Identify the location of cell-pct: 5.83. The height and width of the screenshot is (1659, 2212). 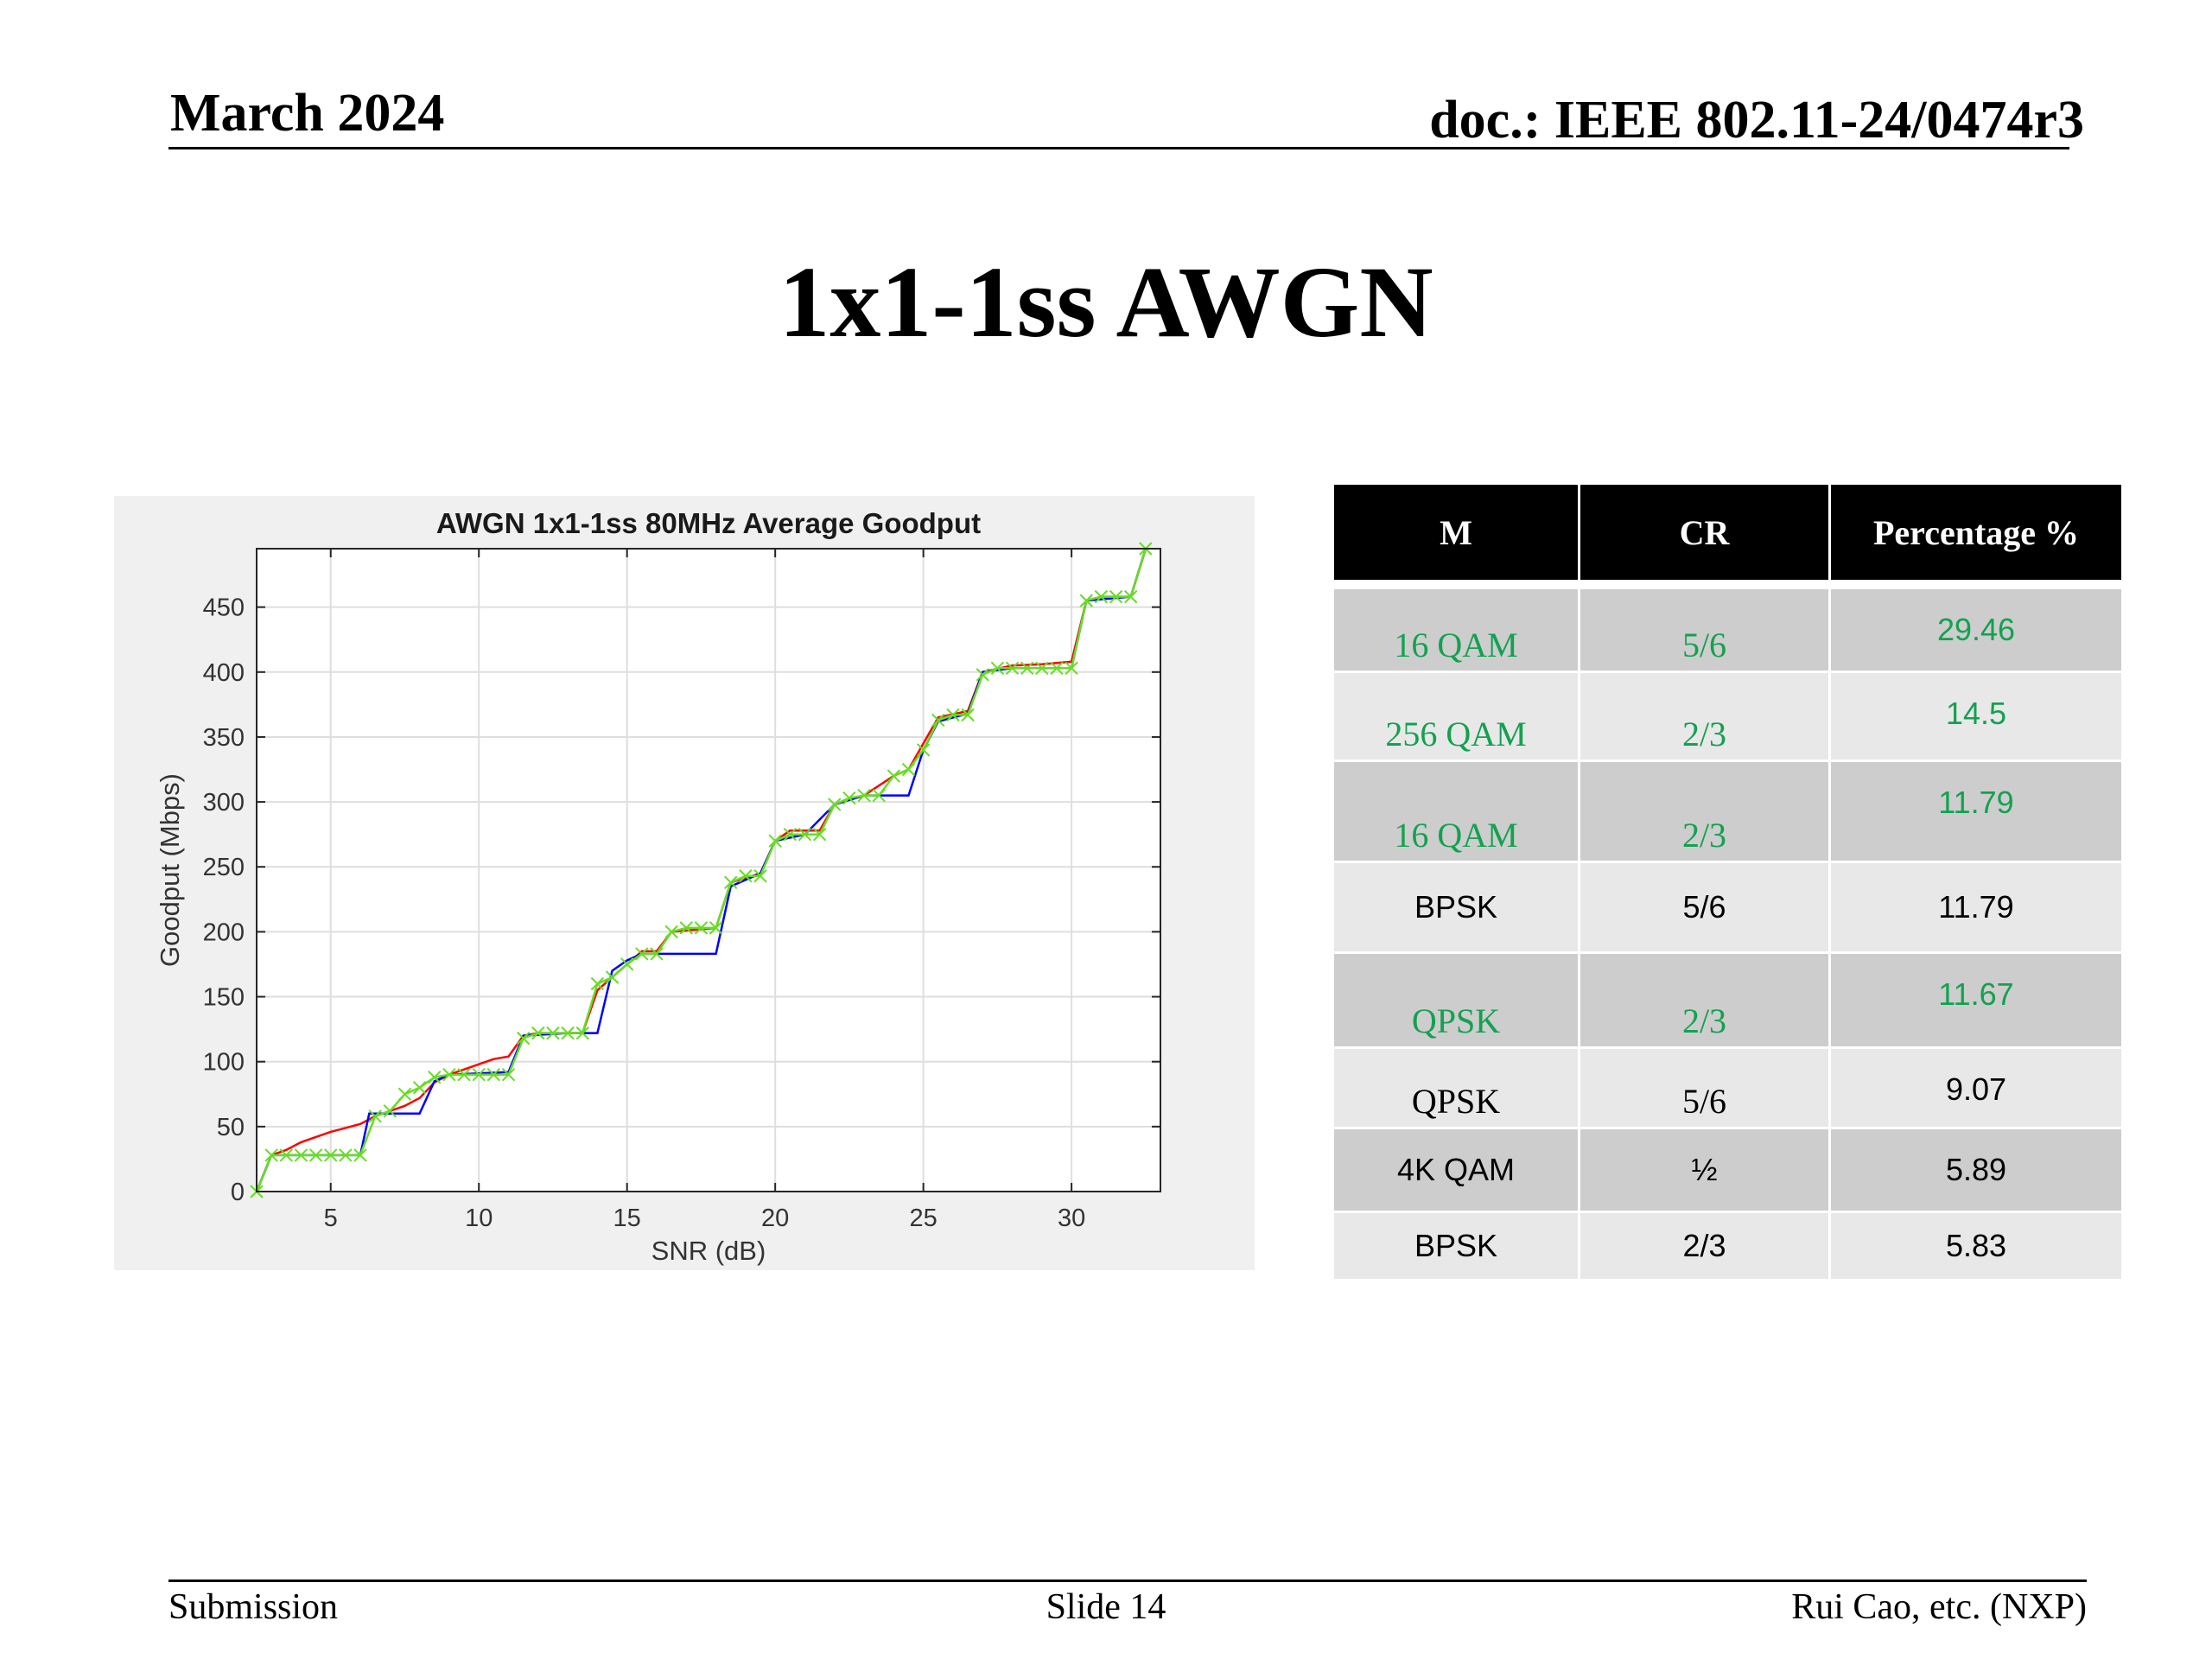
(1976, 1247).